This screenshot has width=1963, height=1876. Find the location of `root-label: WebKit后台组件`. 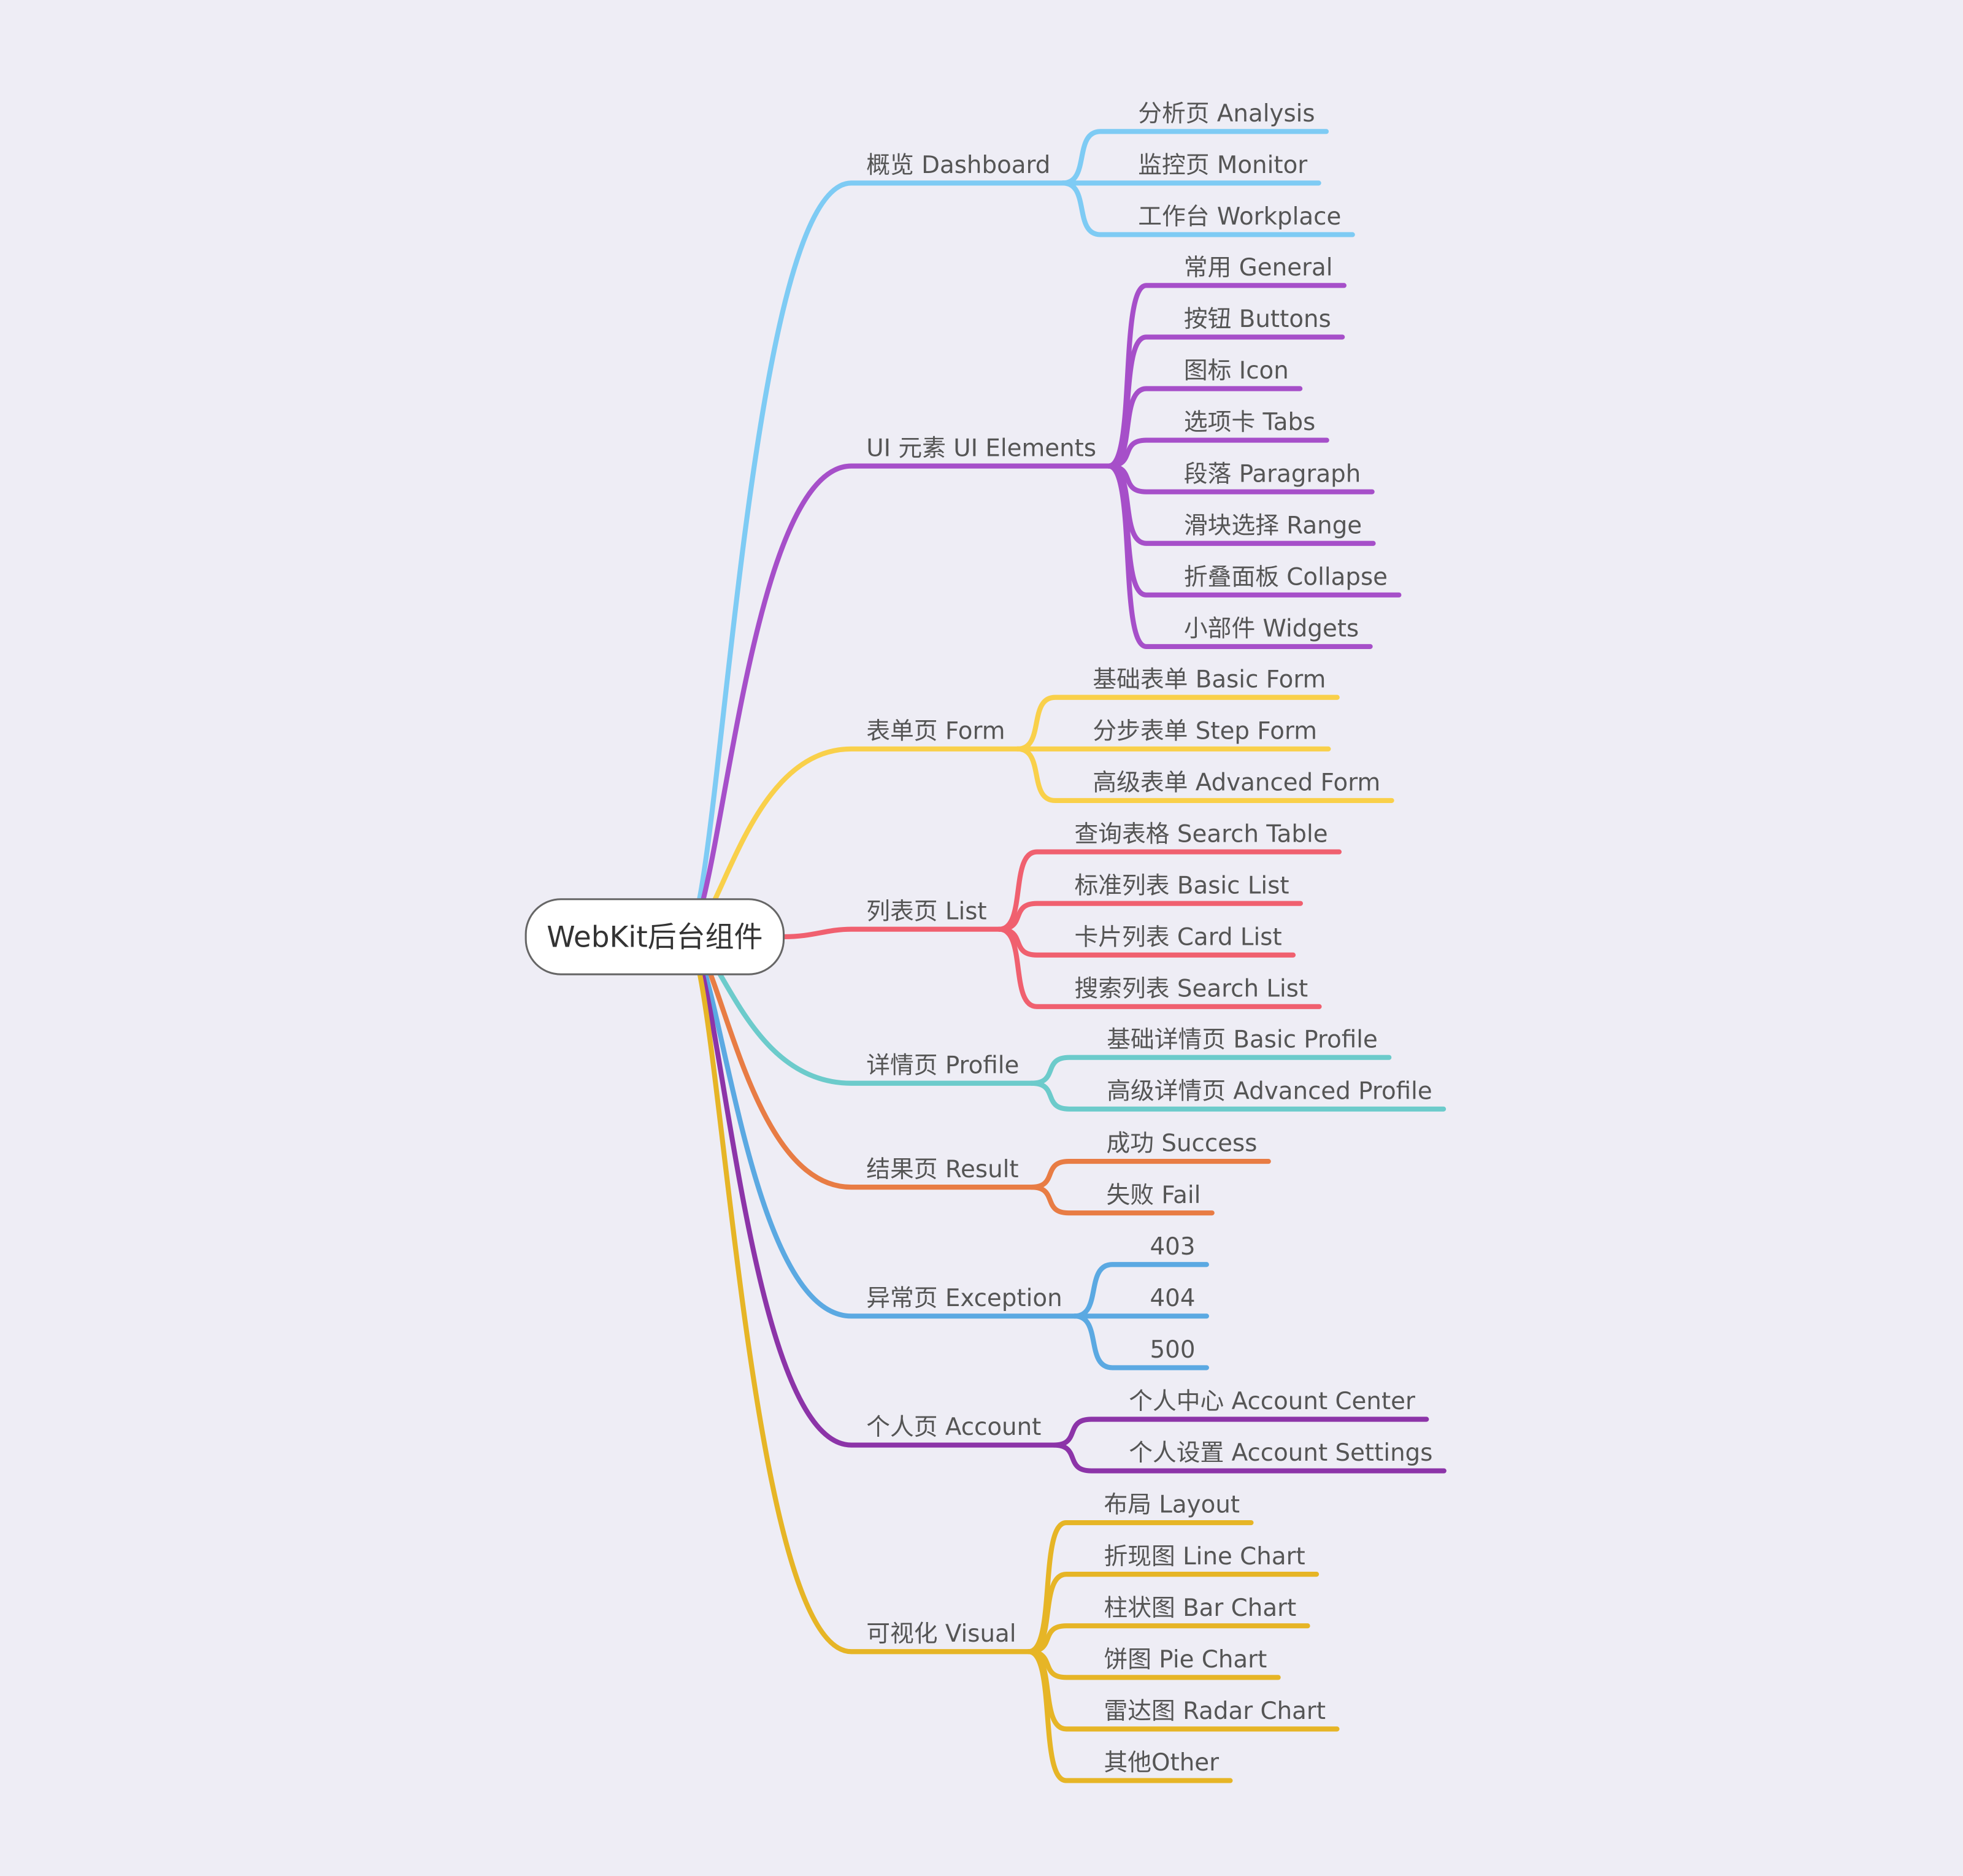

root-label: WebKit后台组件 is located at coordinates (655, 937).